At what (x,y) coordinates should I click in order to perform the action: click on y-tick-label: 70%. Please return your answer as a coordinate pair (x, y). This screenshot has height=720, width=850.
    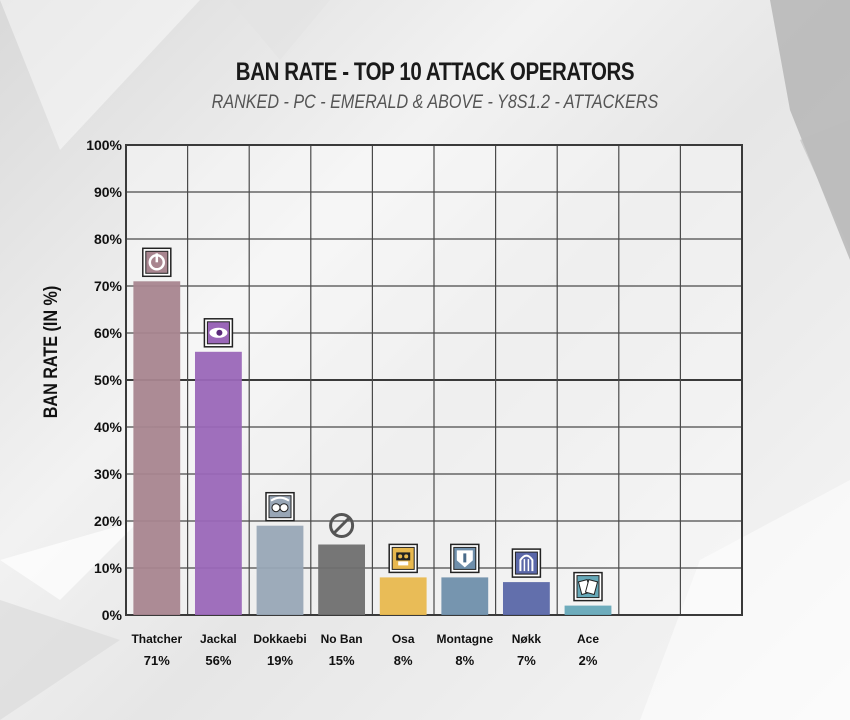
    Looking at the image, I should click on (108, 286).